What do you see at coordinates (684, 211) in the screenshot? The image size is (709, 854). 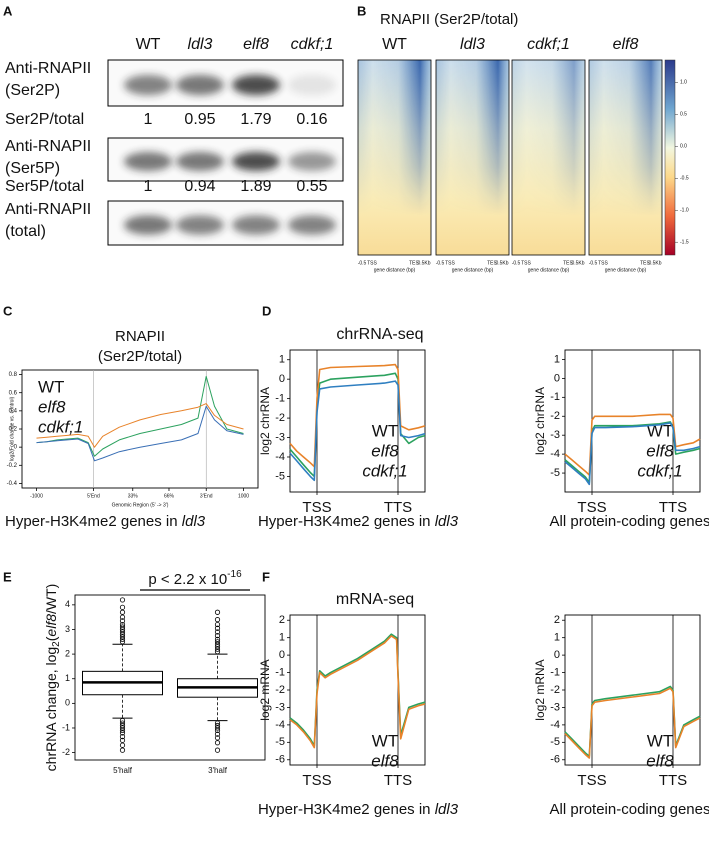 I see `colorbar-tick-label: -1.0` at bounding box center [684, 211].